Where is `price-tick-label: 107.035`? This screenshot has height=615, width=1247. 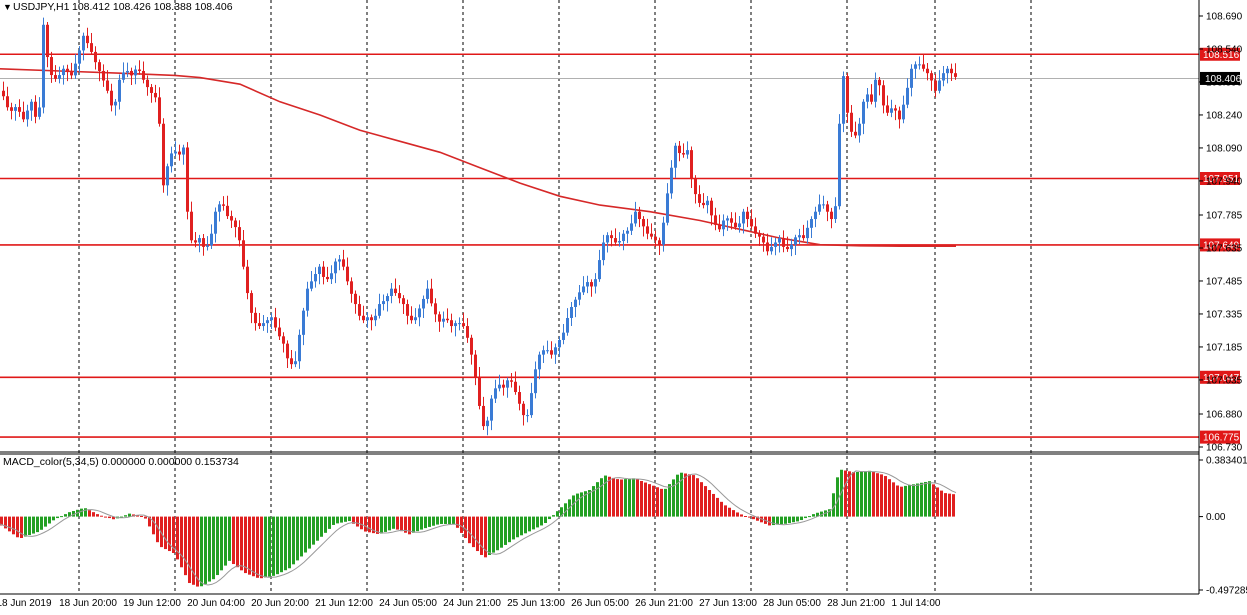 price-tick-label: 107.035 is located at coordinates (1224, 380).